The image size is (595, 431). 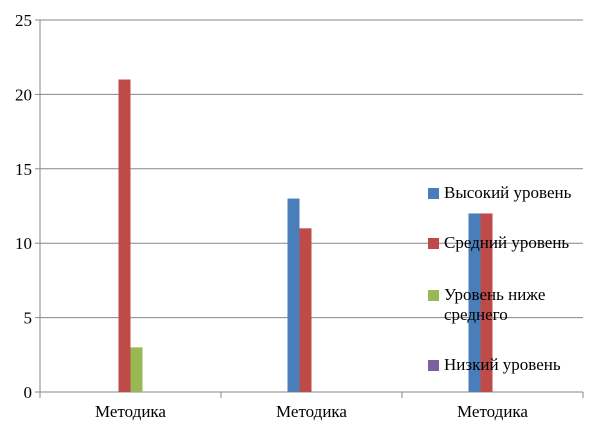 What do you see at coordinates (23, 169) in the screenshot?
I see `y-tick-label: 15` at bounding box center [23, 169].